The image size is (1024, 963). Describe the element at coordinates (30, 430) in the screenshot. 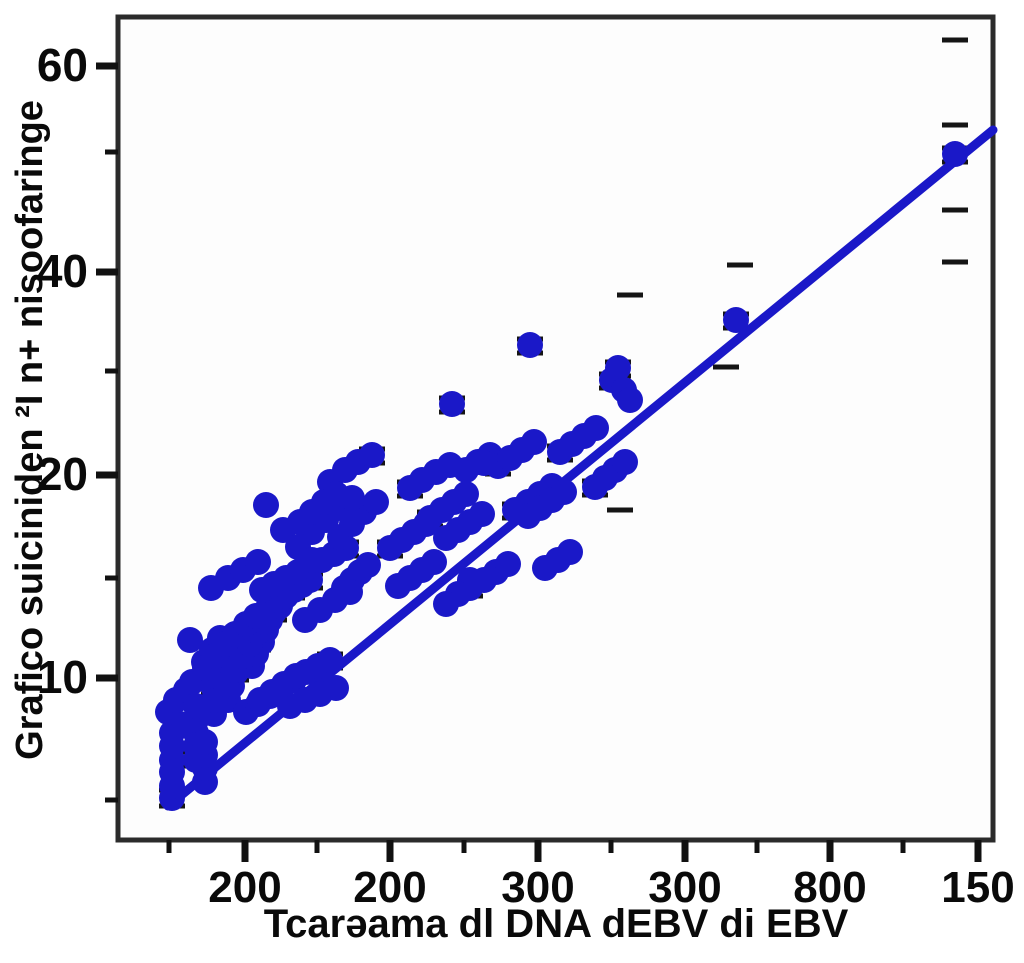

I see `y-axis-title: Grafico suiciniden ²I n+ nisoofaringe` at that location.